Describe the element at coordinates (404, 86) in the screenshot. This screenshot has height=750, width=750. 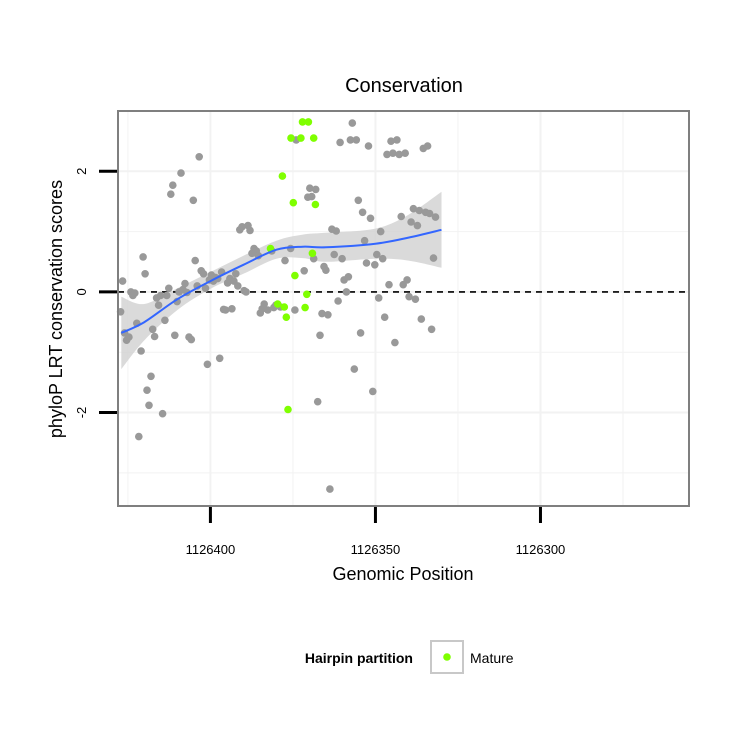
I see `chart-title: Conservation` at that location.